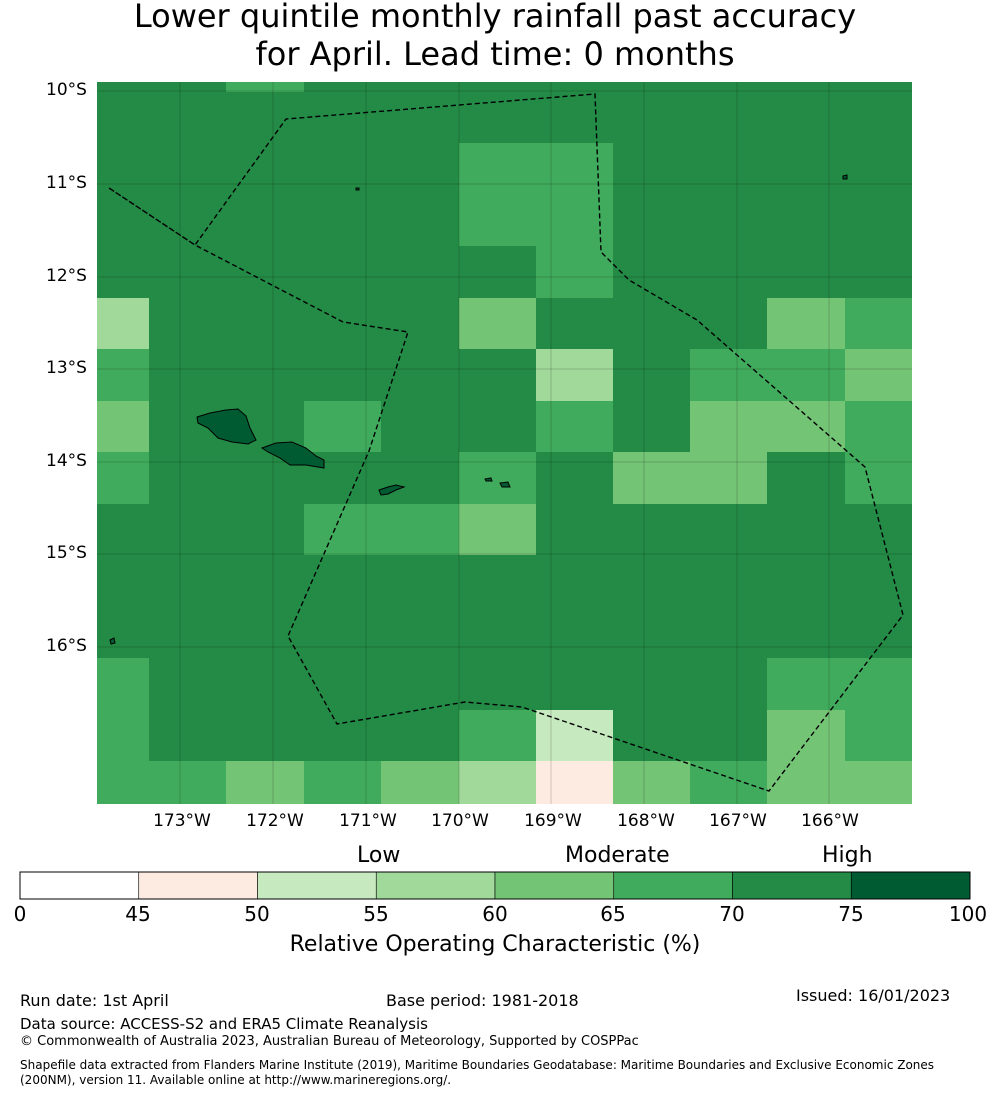 This screenshot has height=1095, width=990. Describe the element at coordinates (495, 944) in the screenshot. I see `colorbar-label: Relative Operating Characteristic (%)` at that location.